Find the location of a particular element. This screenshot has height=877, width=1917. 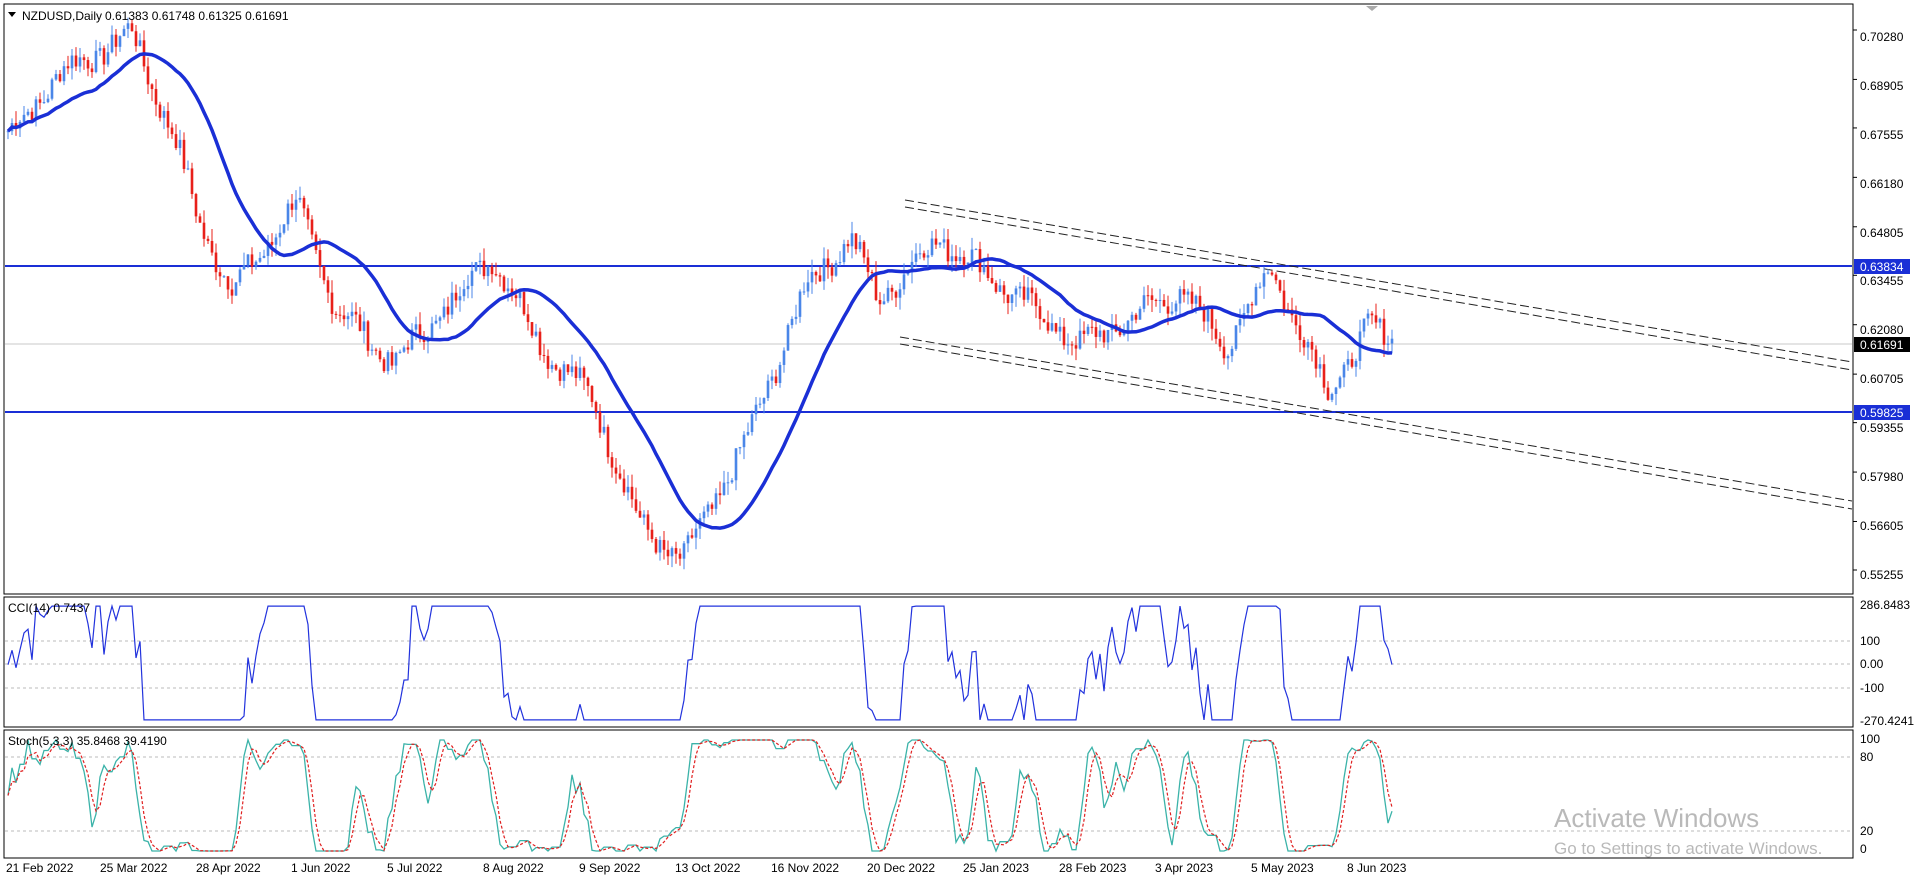

price-tick: 0.55255 is located at coordinates (1882, 575).